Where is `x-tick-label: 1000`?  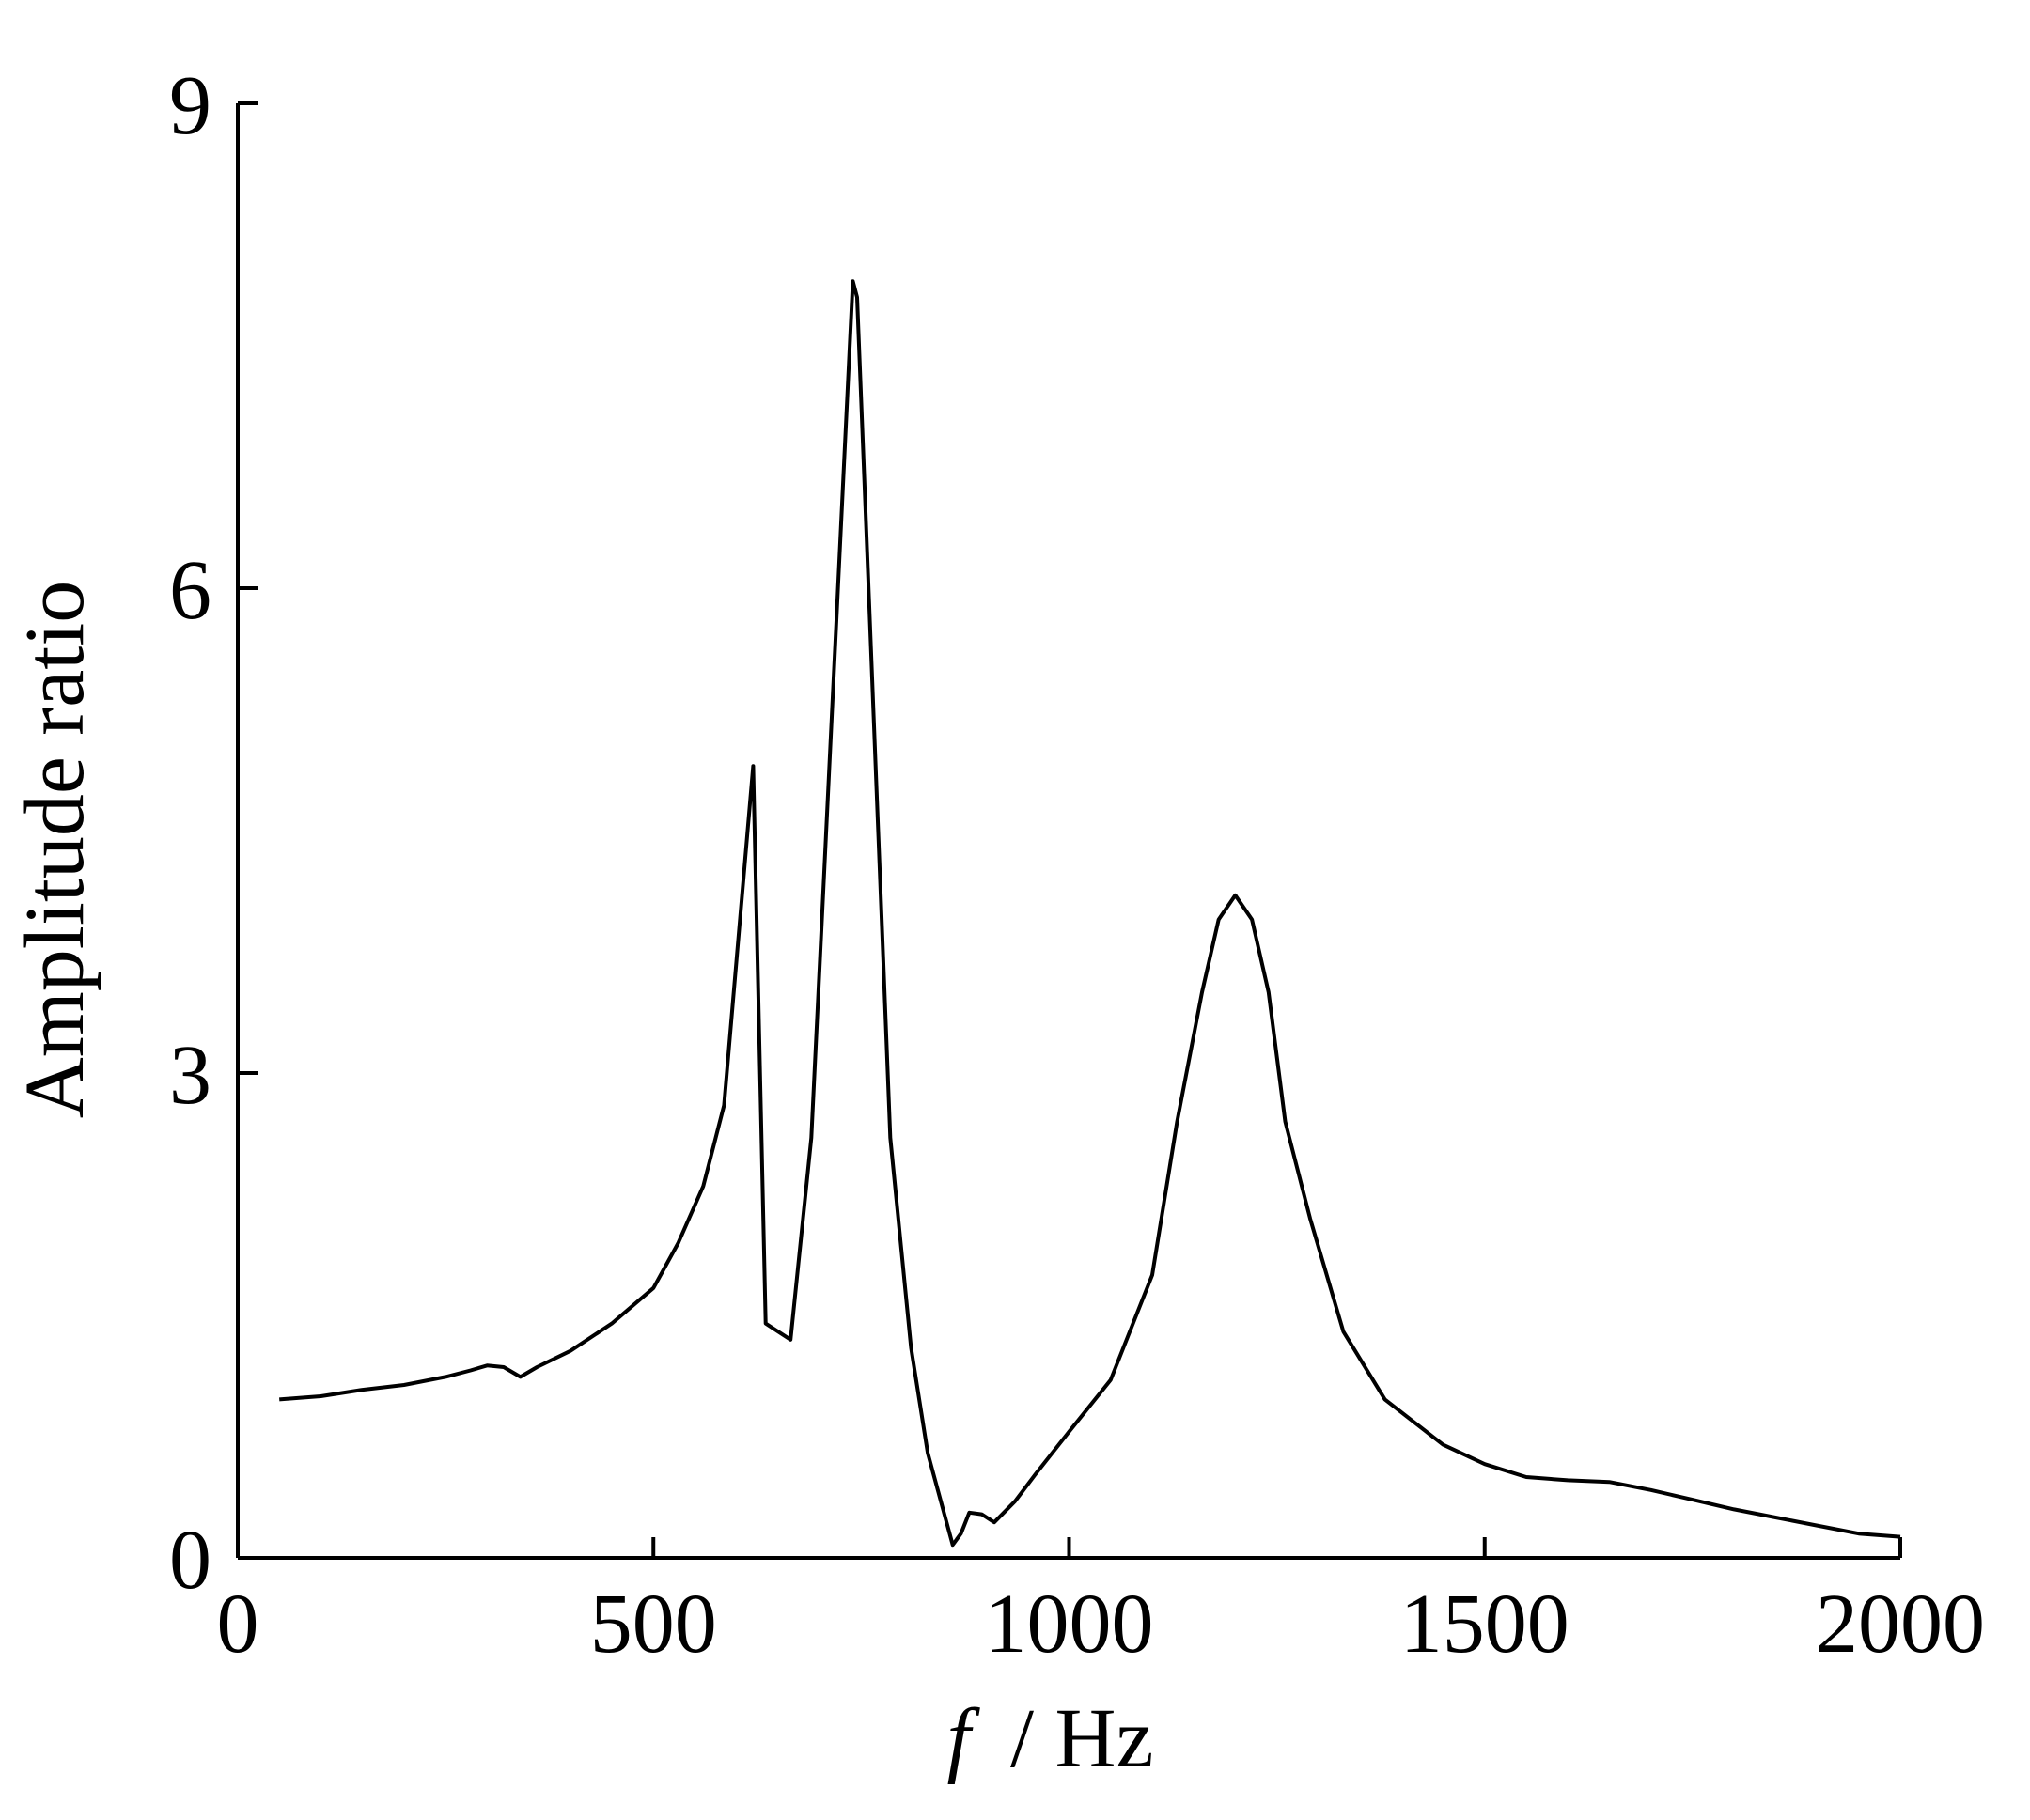 x-tick-label: 1000 is located at coordinates (1069, 1624).